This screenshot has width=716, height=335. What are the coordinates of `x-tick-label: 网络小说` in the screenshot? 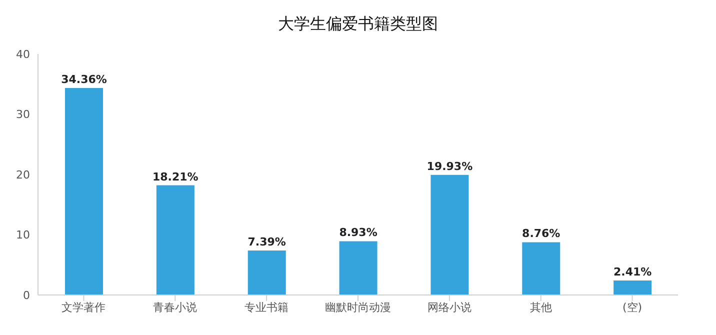 It's located at (449, 307).